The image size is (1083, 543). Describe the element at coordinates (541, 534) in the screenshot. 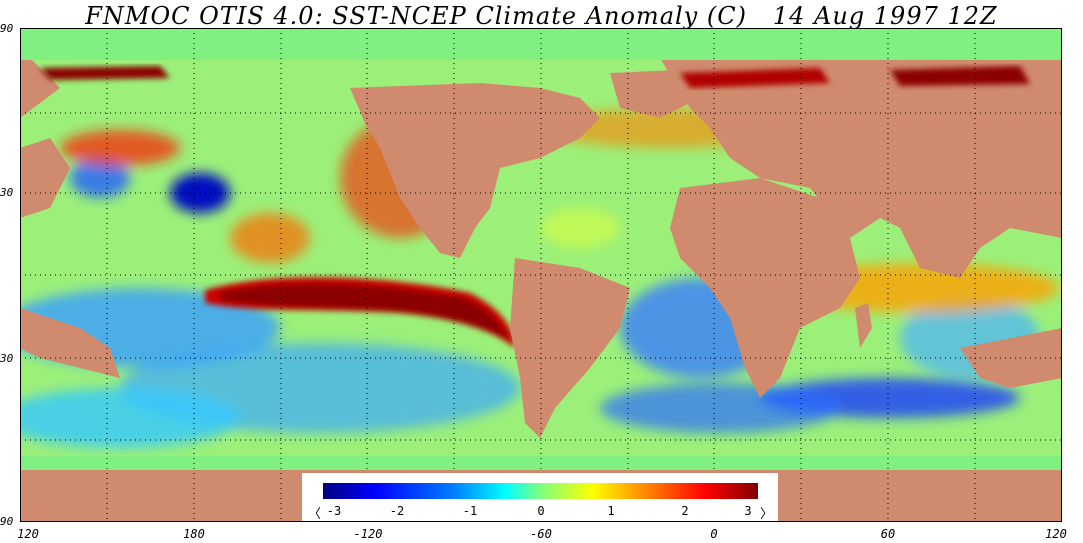

I see `lon-label-60w: -60` at that location.